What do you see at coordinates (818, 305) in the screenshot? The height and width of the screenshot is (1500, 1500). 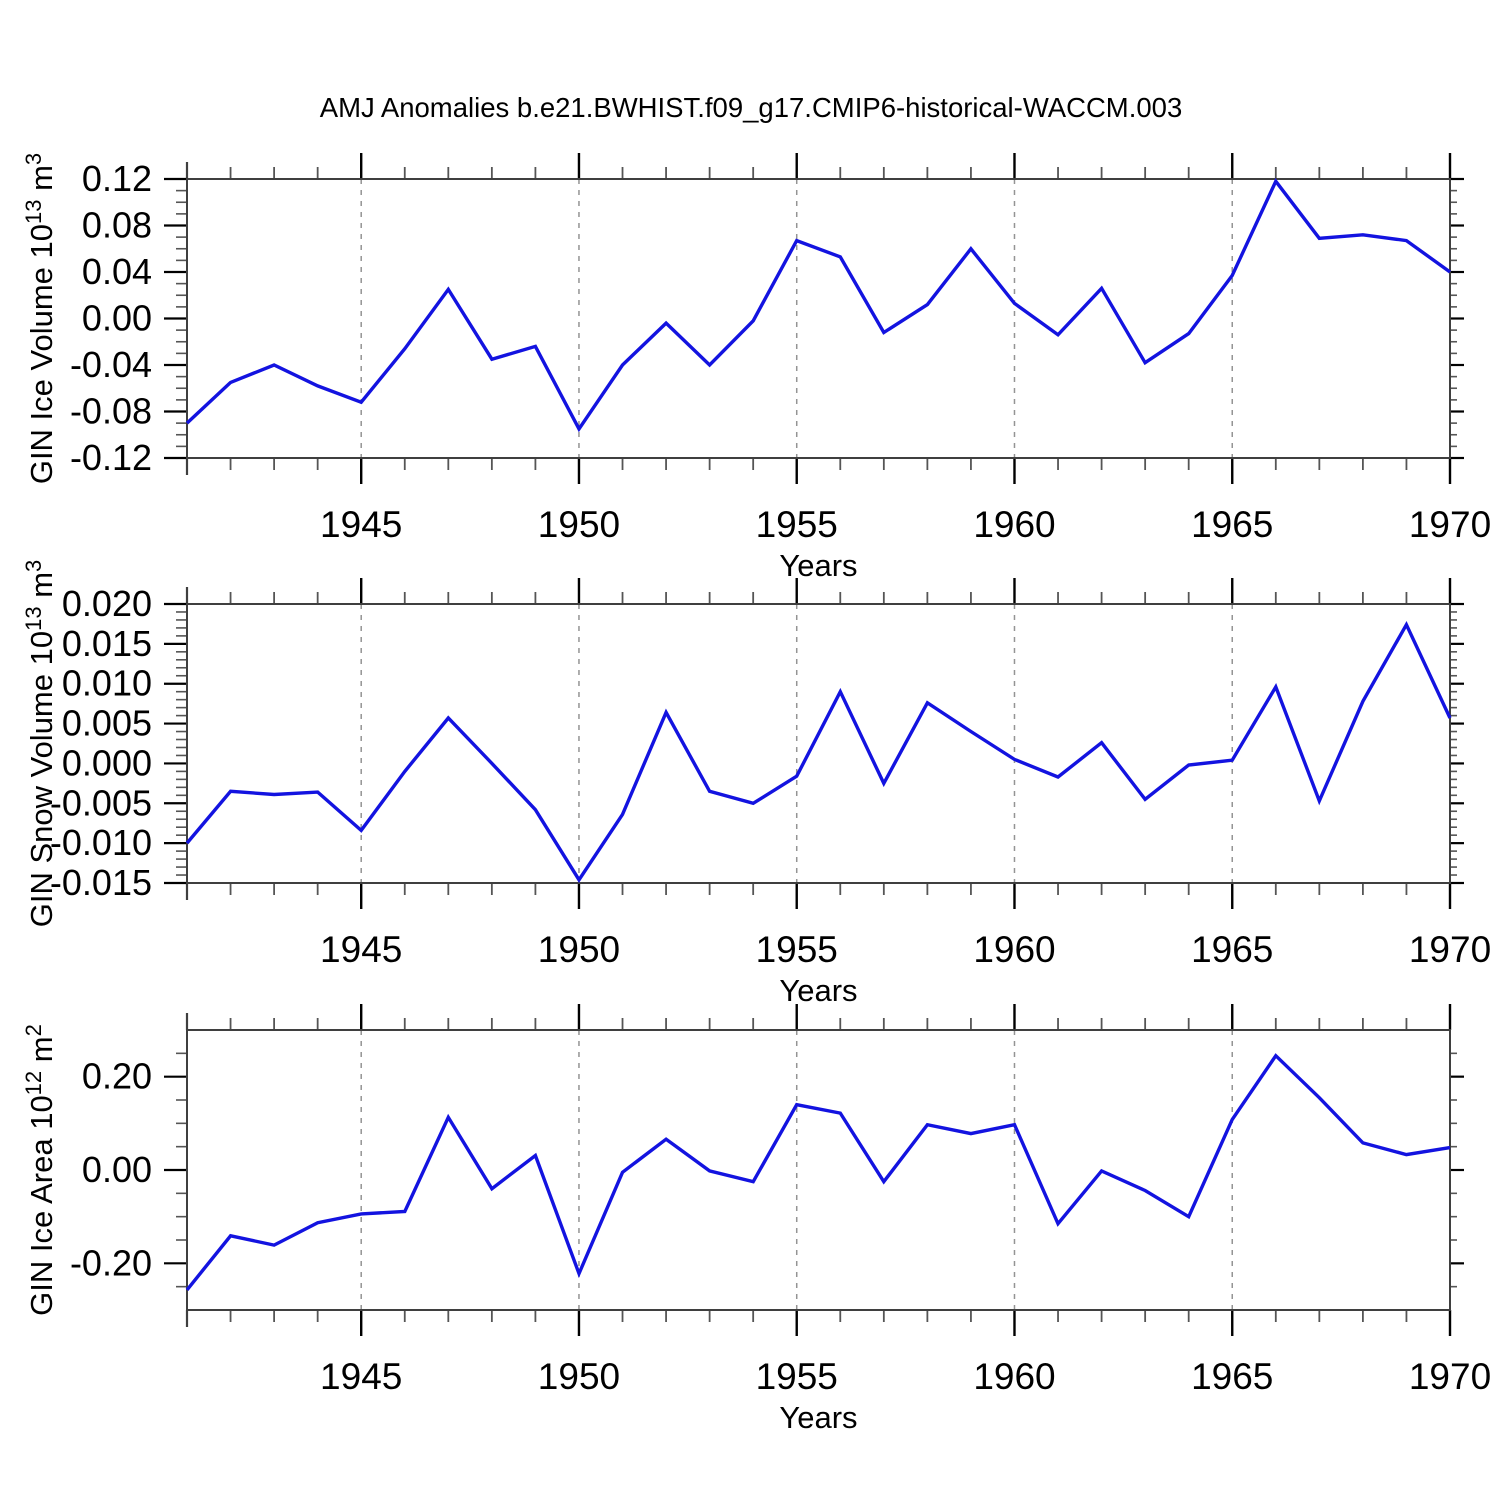 I see `data-line-gin-ice-volume` at bounding box center [818, 305].